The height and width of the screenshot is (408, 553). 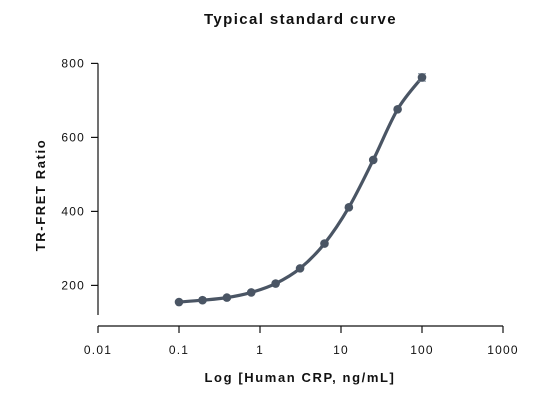 What do you see at coordinates (503, 350) in the screenshot?
I see `x-tick-label: 1000` at bounding box center [503, 350].